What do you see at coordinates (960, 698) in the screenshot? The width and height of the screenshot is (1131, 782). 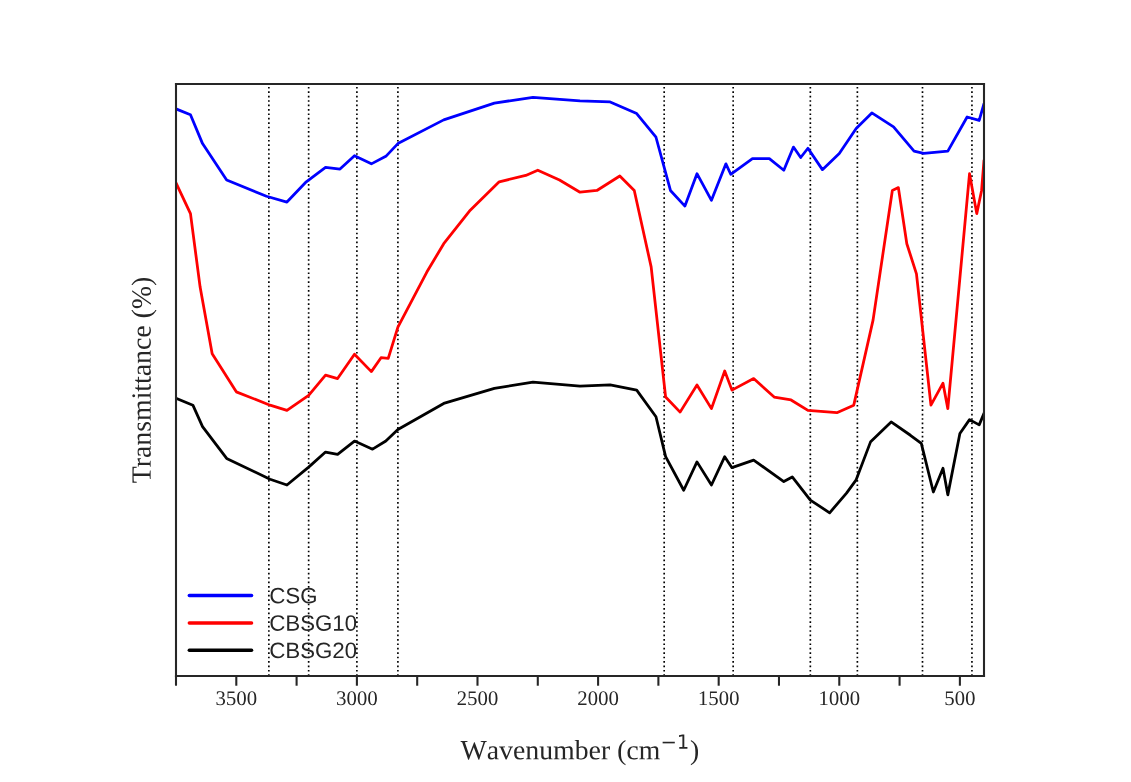 I see `x-tick-label: 500` at bounding box center [960, 698].